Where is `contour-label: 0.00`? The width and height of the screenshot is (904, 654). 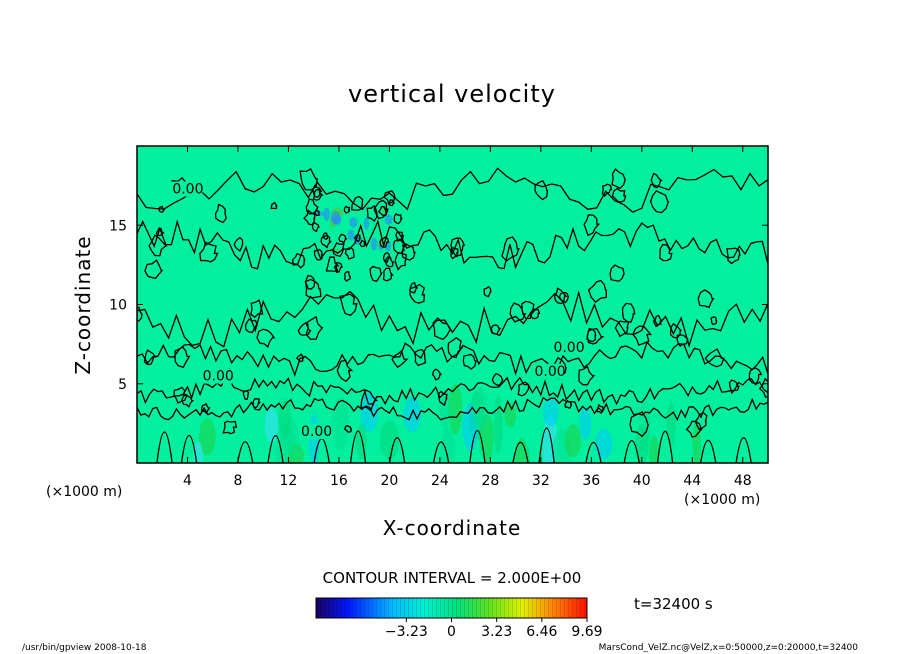
contour-label: 0.00 is located at coordinates (218, 377).